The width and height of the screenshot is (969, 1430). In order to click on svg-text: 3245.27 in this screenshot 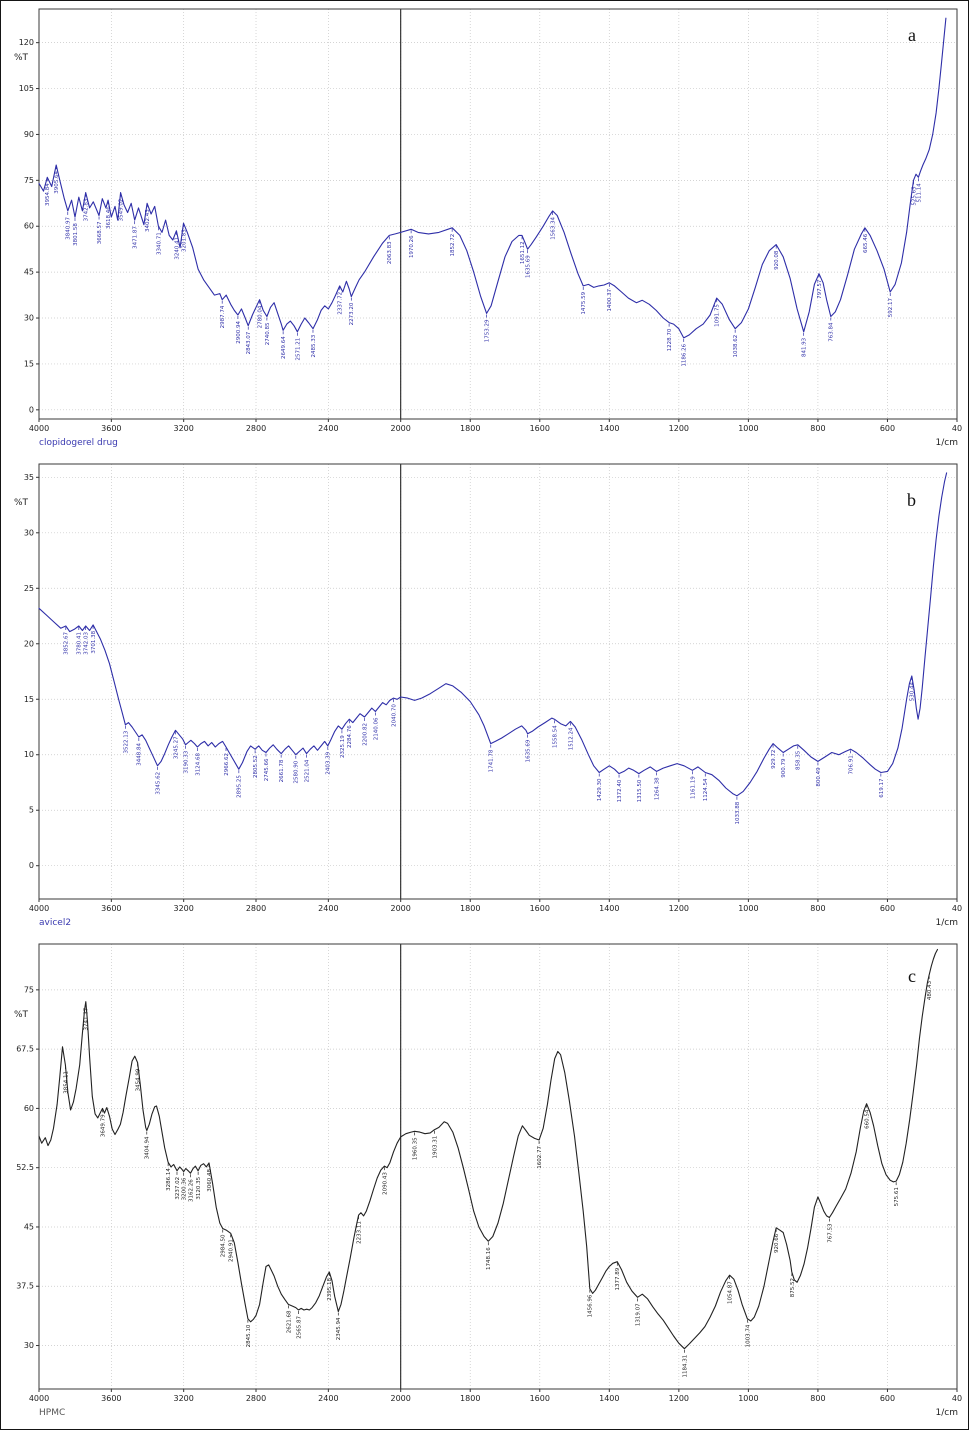, I will do `click(176, 747)`.